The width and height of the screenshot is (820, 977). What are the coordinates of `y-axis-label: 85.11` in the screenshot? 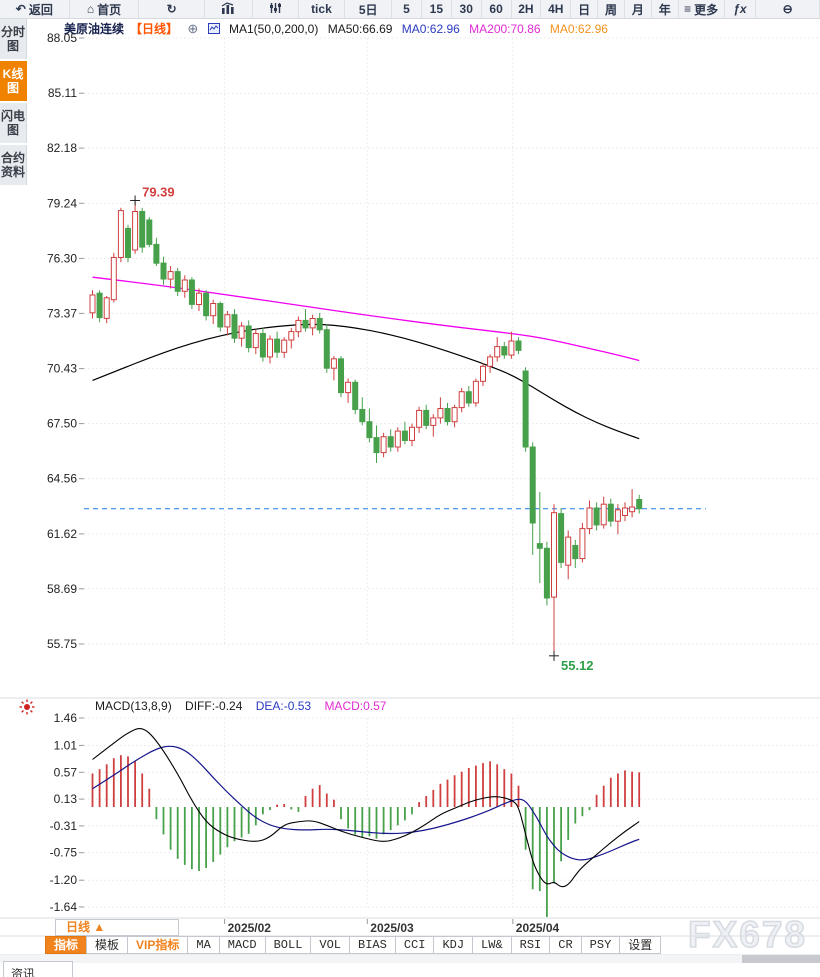 It's located at (62, 93).